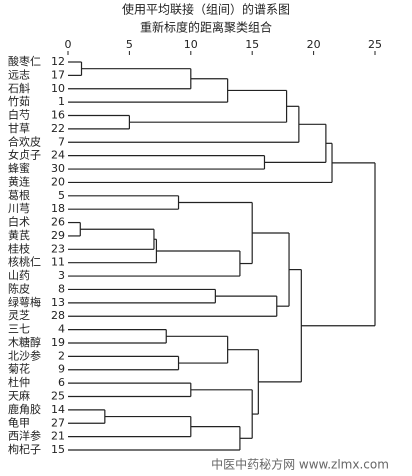 The image size is (412, 476). Describe the element at coordinates (58, 222) in the screenshot. I see `case-number: 26` at that location.